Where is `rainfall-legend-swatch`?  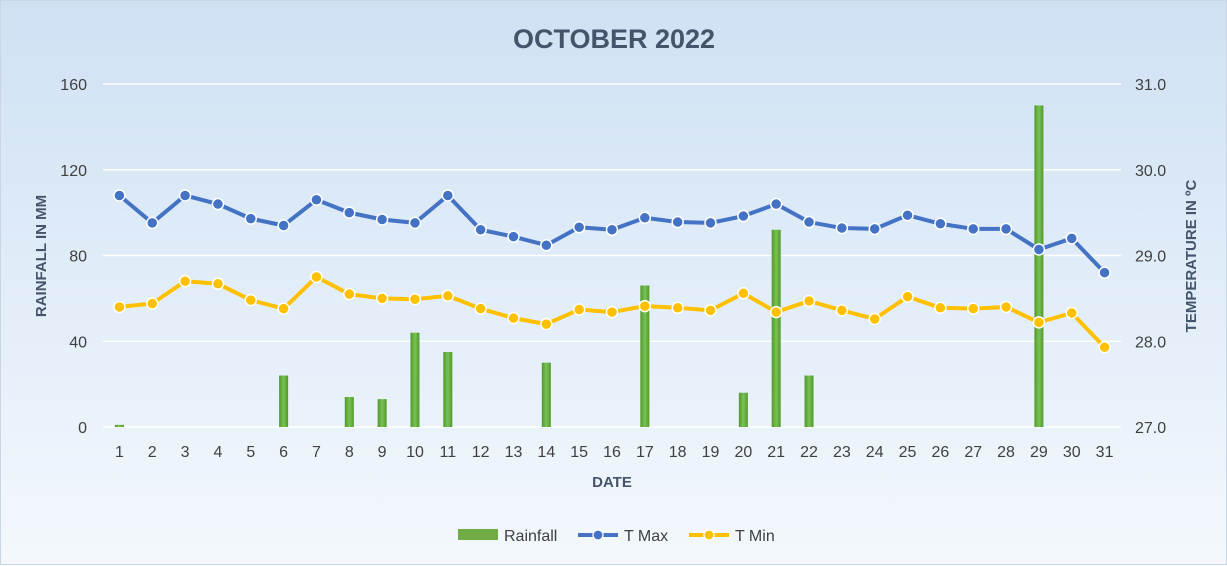 rainfall-legend-swatch is located at coordinates (478, 534).